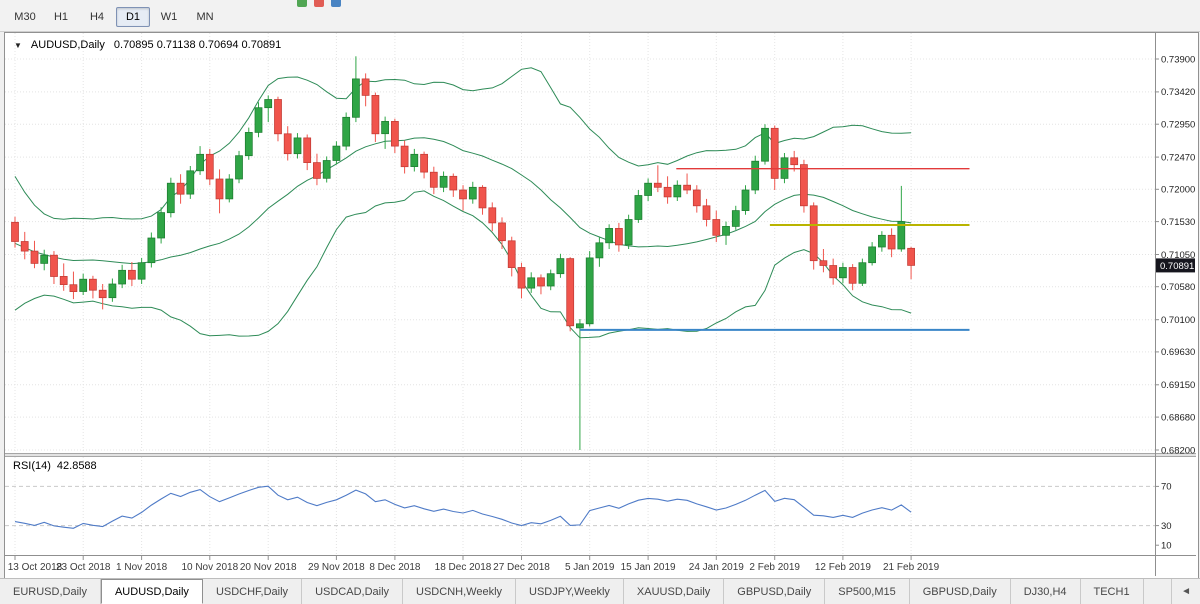  What do you see at coordinates (336, 3) in the screenshot?
I see `clipped-toolbar-icon-blue` at bounding box center [336, 3].